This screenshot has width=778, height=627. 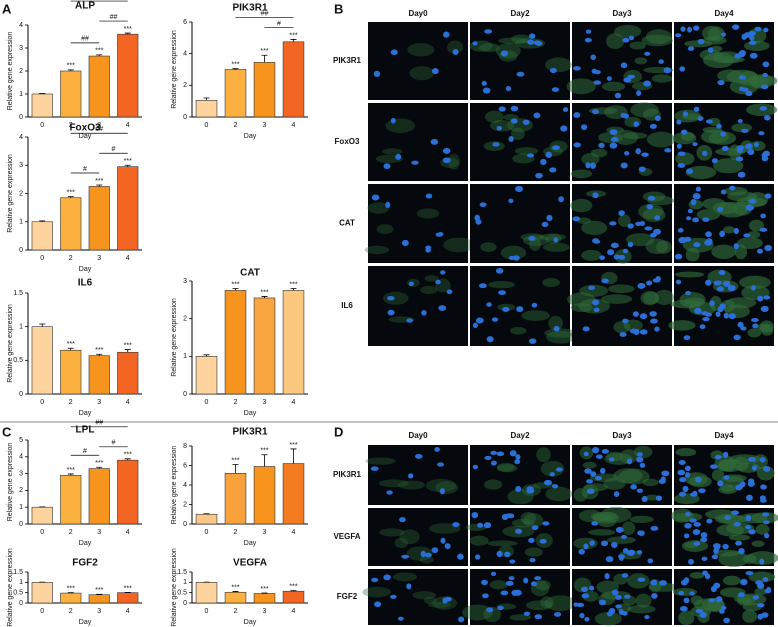 What do you see at coordinates (71, 258) in the screenshot?
I see `x-tick-label: 2` at bounding box center [71, 258].